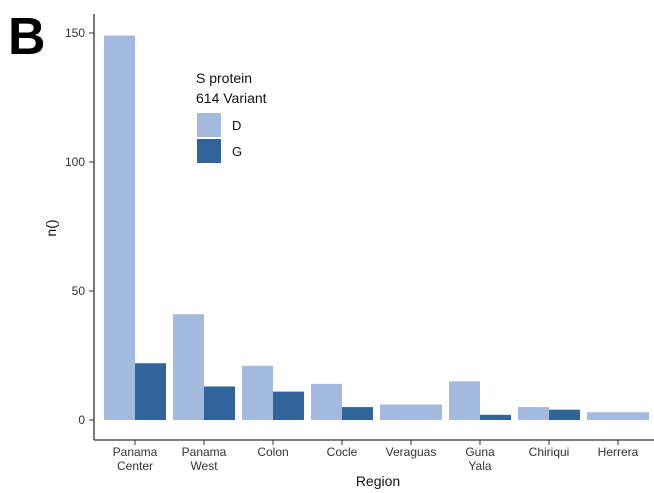 The width and height of the screenshot is (654, 493). Describe the element at coordinates (237, 151) in the screenshot. I see `legend-label-g: G` at that location.